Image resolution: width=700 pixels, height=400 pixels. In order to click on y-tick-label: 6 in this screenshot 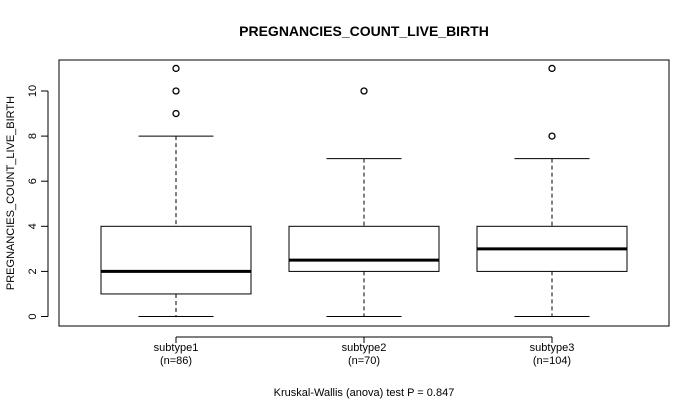, I will do `click(33, 181)`.